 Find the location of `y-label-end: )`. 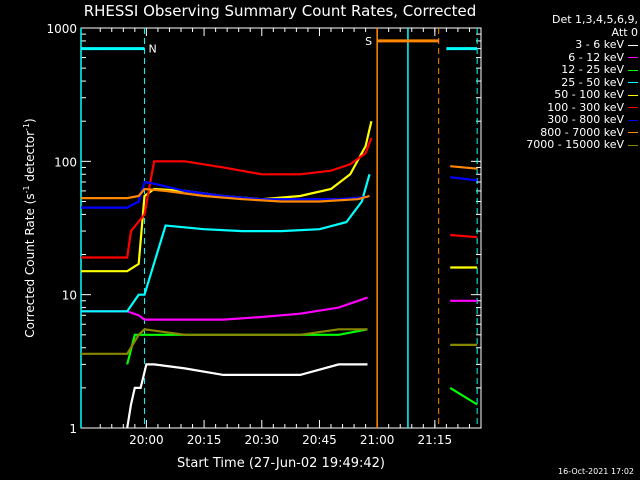

y-label-end: ) is located at coordinates (30, 120).